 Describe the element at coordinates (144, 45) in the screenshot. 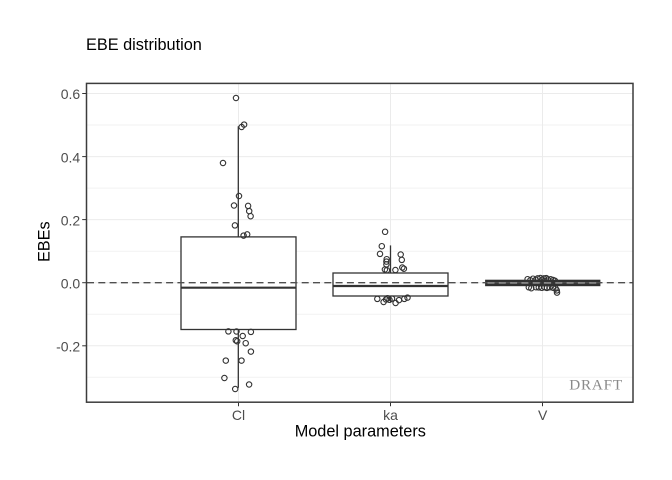

I see `svg-text: EBE distribution` at that location.